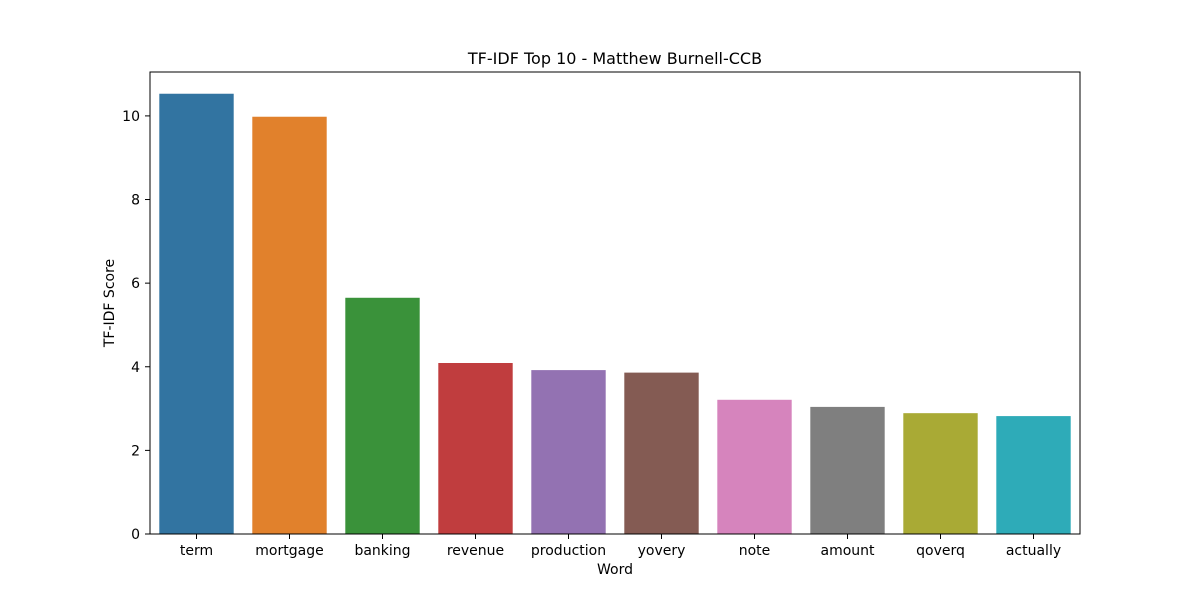 The width and height of the screenshot is (1200, 600). Describe the element at coordinates (131, 117) in the screenshot. I see `y-tick-label: 10` at that location.